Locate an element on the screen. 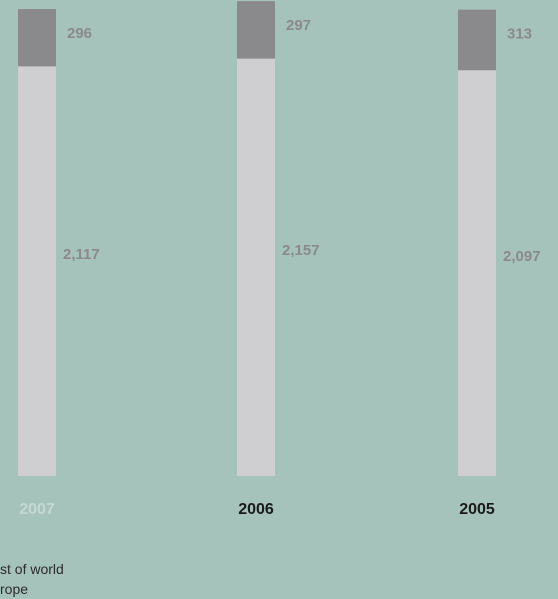 Image resolution: width=558 pixels, height=599 pixels. bar-segment-rest-of-world-2006 is located at coordinates (256, 29).